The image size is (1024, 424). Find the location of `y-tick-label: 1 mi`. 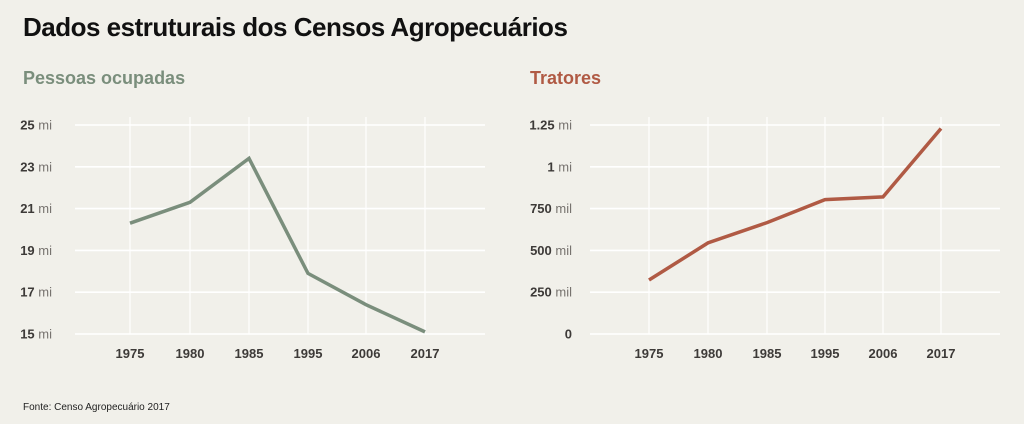

y-tick-label: 1 mi is located at coordinates (559, 166).